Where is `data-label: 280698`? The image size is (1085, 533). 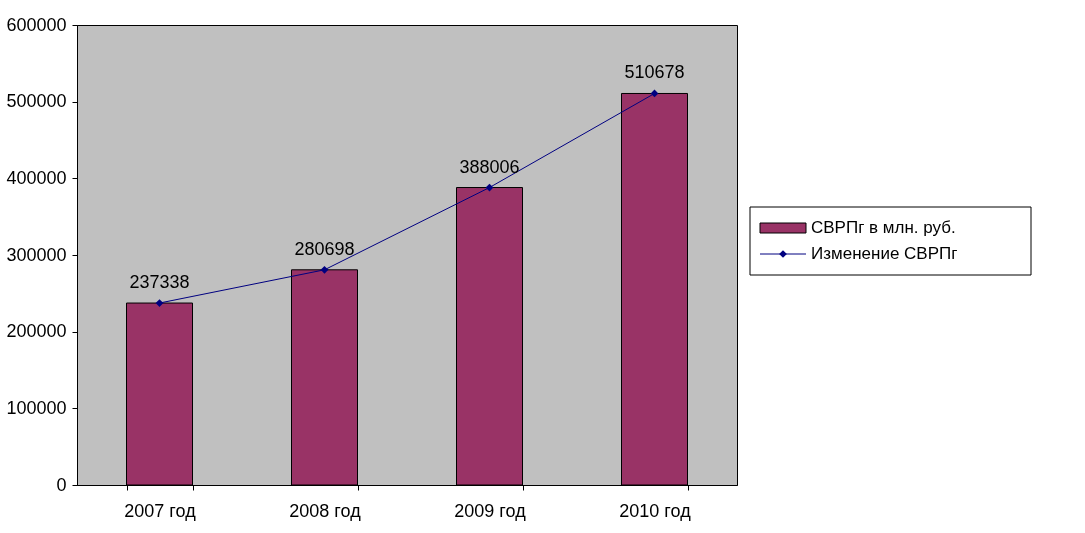
data-label: 280698 is located at coordinates (324, 248).